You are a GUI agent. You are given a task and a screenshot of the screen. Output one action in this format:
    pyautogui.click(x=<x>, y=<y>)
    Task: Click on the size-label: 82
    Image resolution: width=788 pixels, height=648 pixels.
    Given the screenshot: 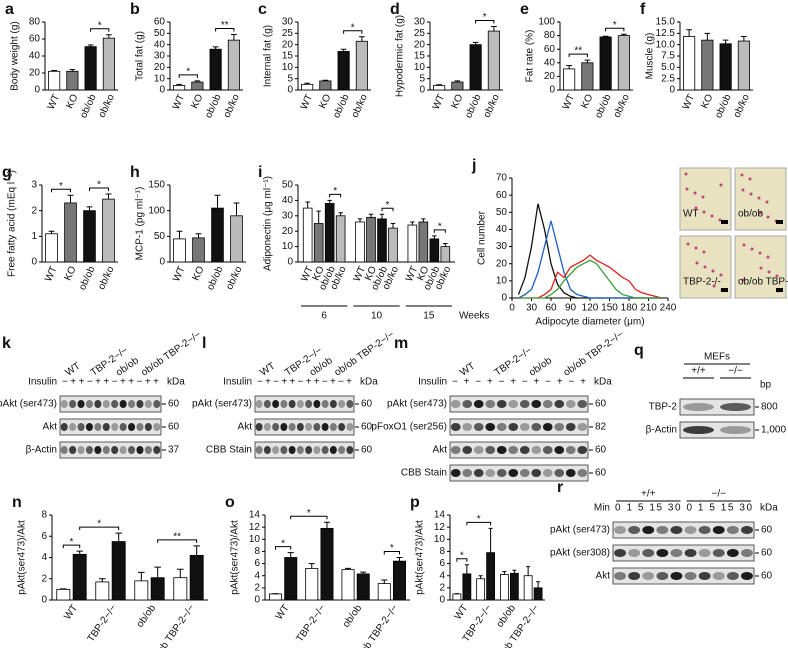 What is the action you would take?
    pyautogui.click(x=601, y=427)
    